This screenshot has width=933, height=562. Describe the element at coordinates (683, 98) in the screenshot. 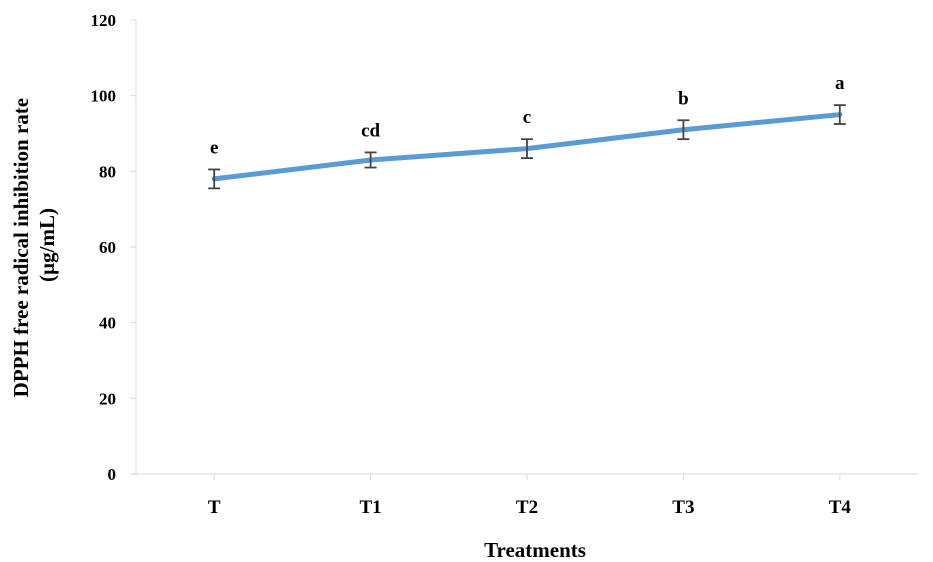

I see `significance-label: b` at that location.